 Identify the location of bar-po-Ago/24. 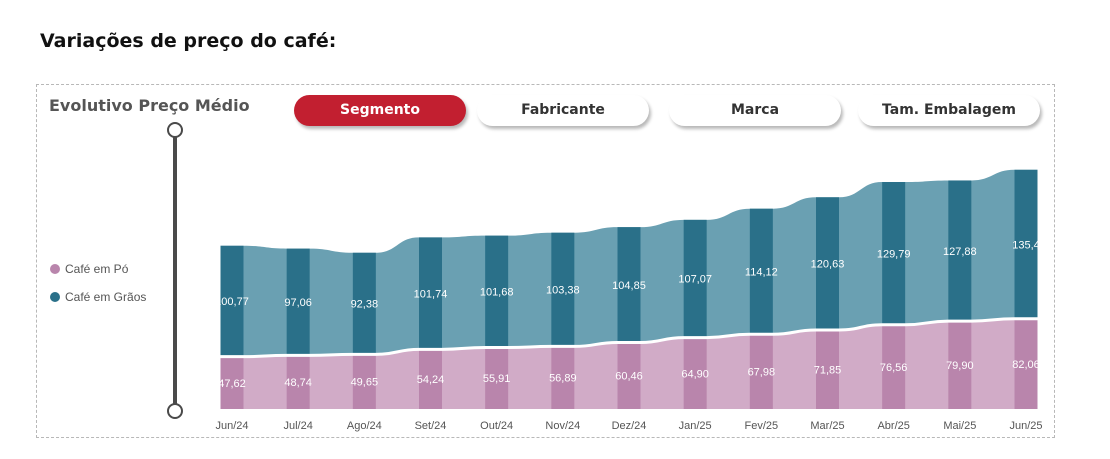
(364, 381).